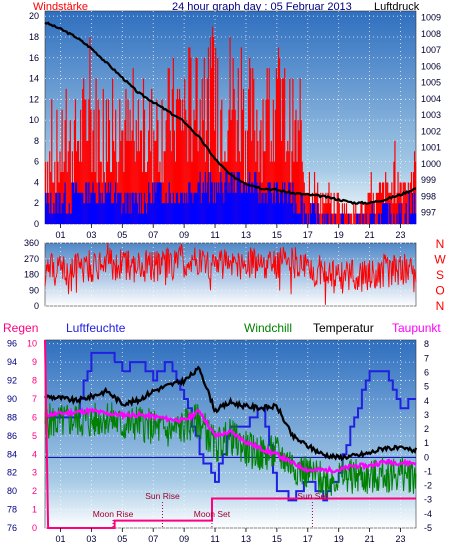  What do you see at coordinates (439, 291) in the screenshot?
I see `compass-label: O` at bounding box center [439, 291].